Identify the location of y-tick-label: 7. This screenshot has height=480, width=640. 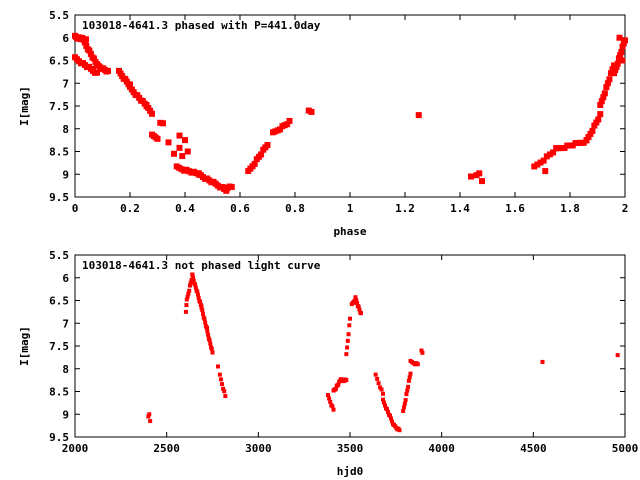
(65, 83).